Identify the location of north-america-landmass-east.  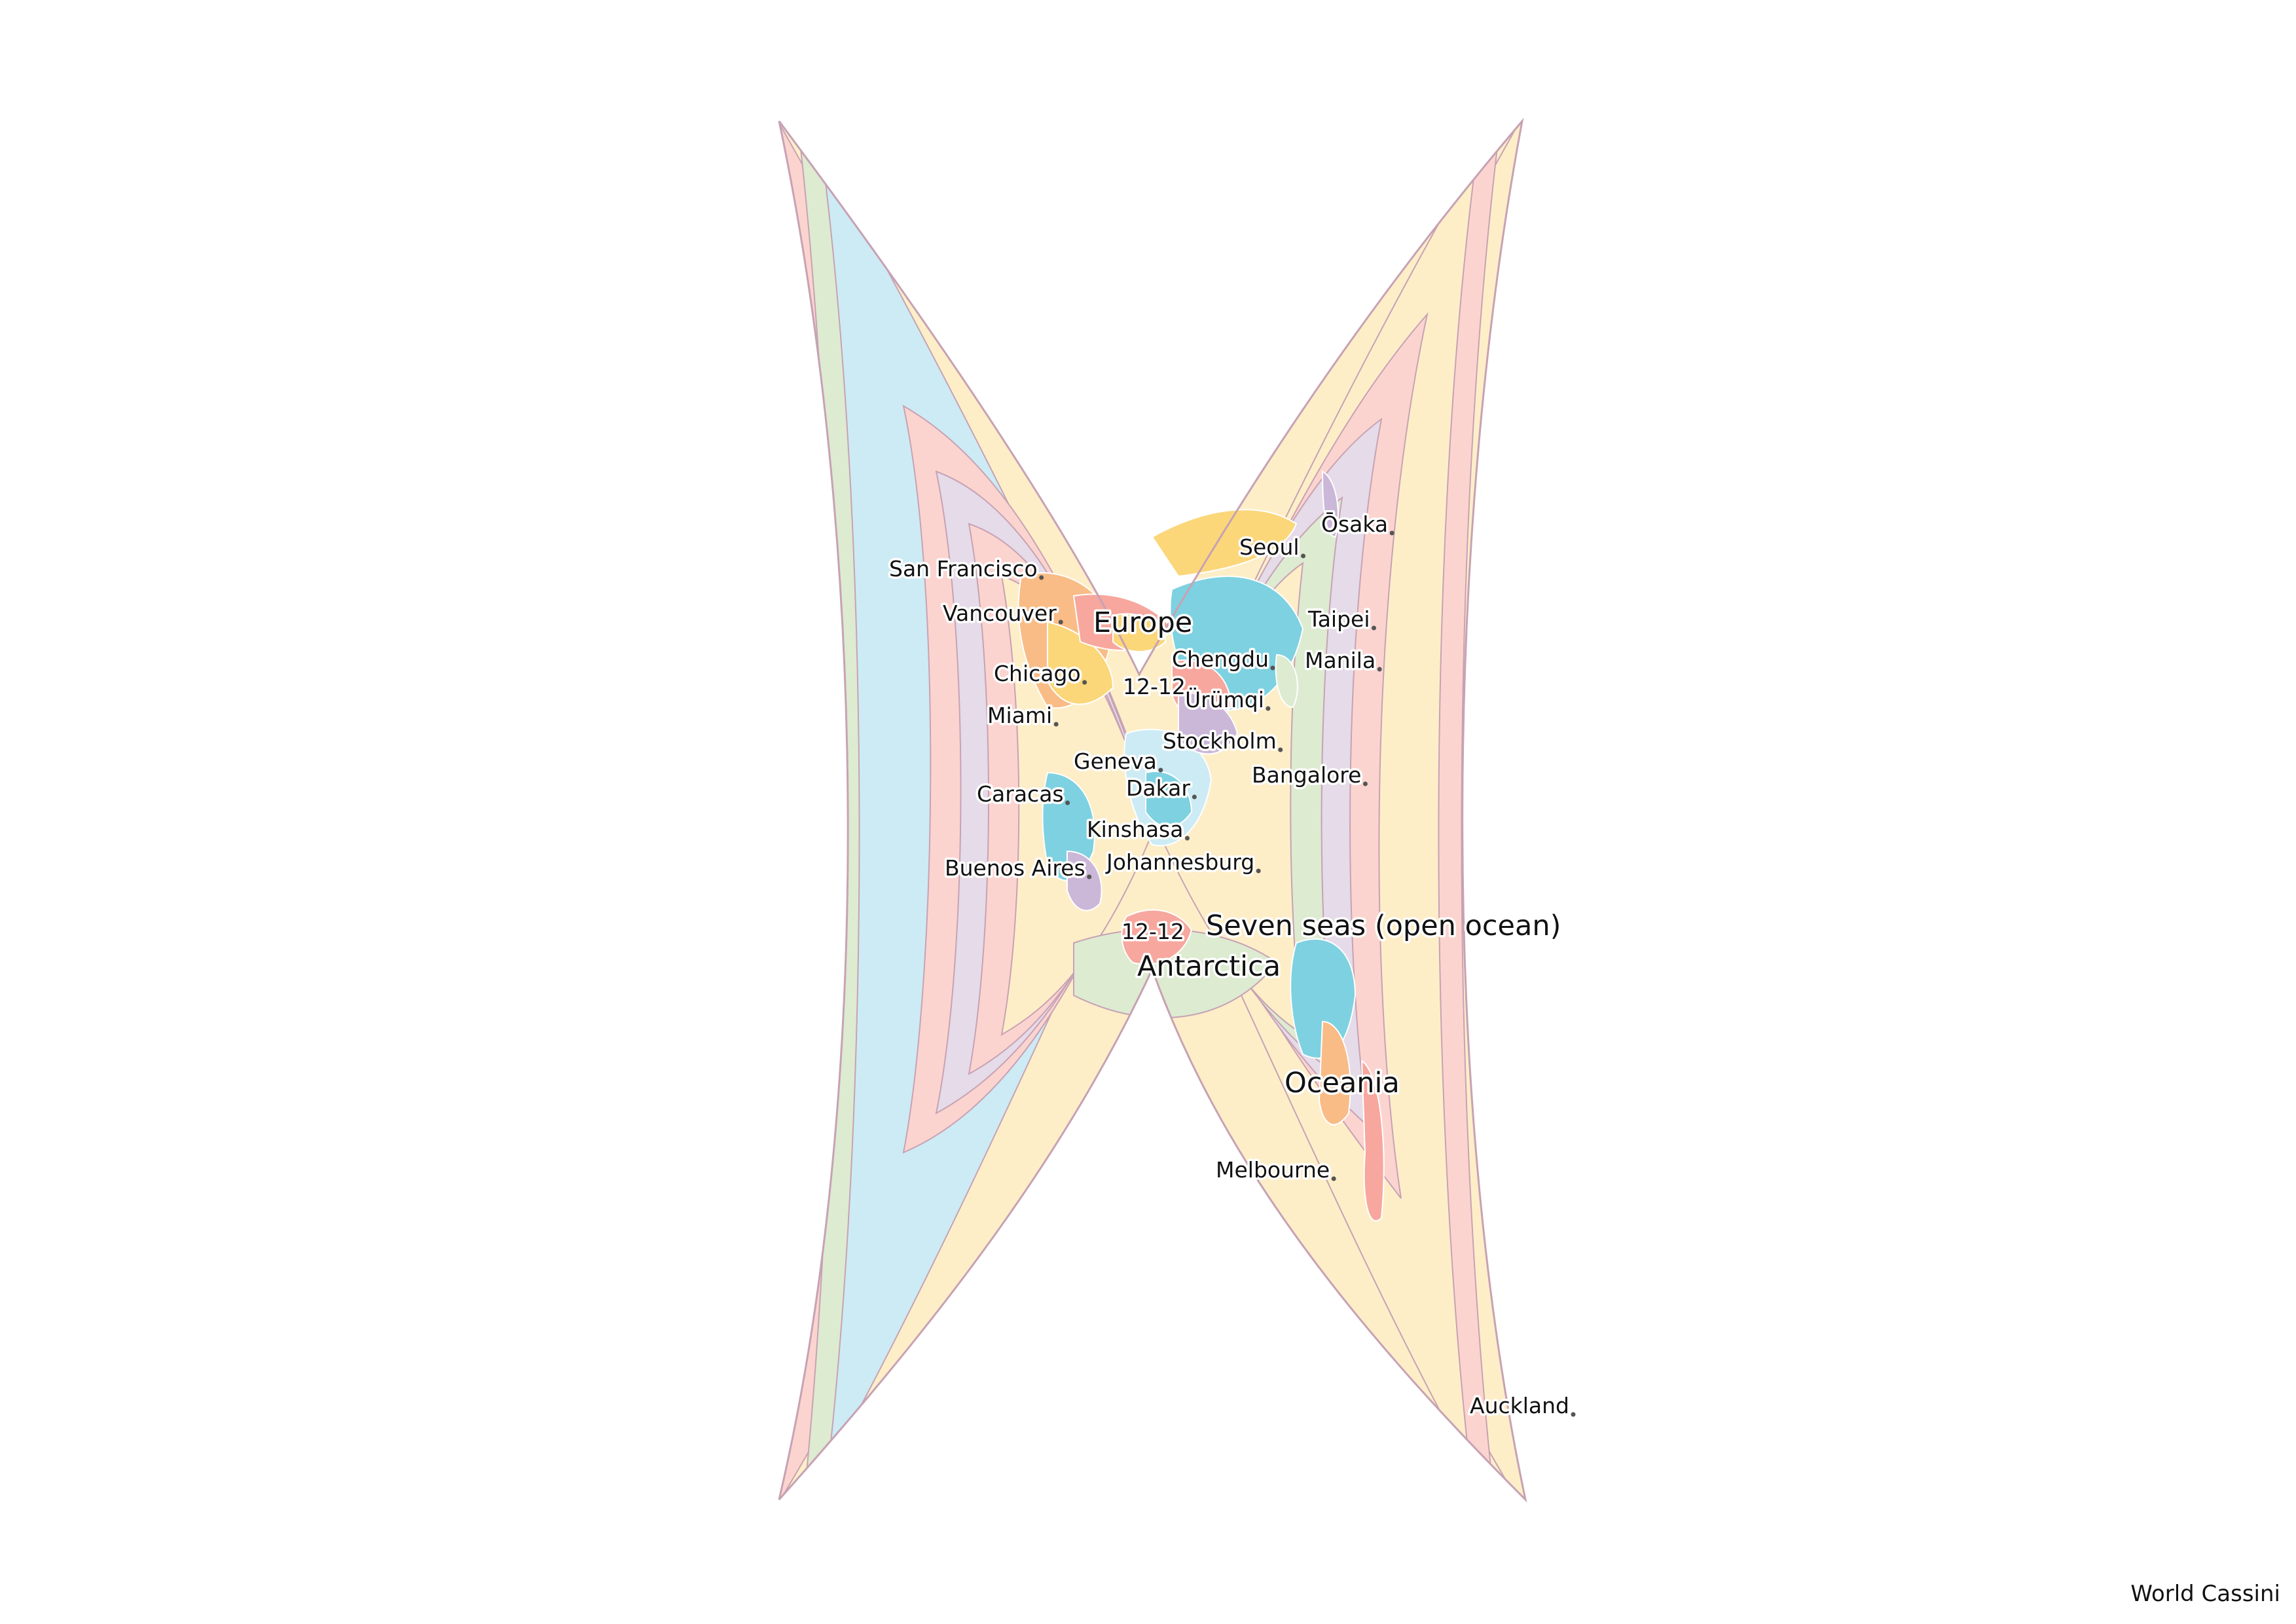
(1080, 663).